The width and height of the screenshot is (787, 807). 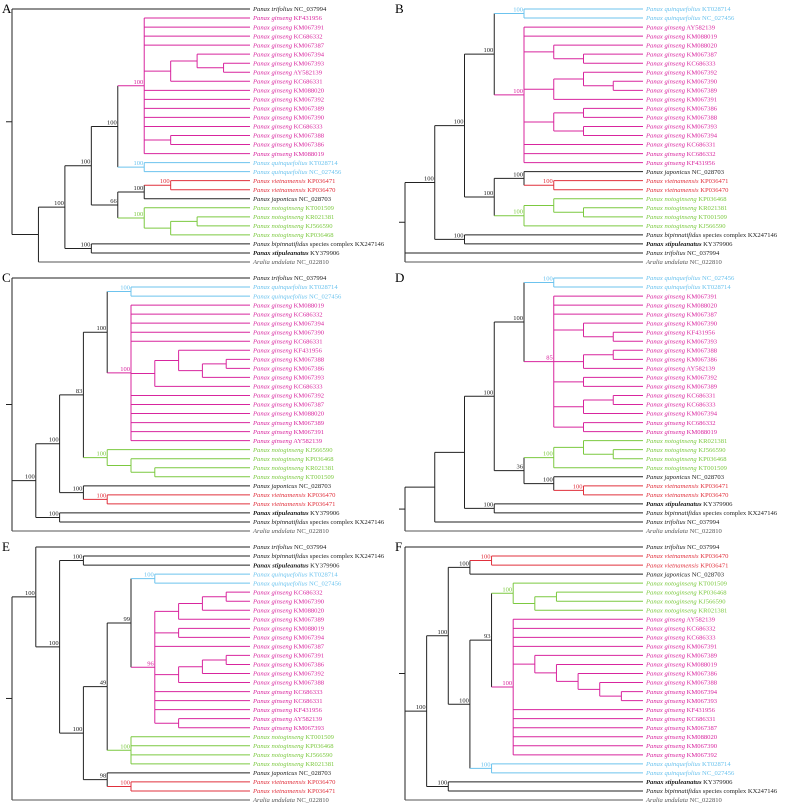 I want to click on accession-number: KM088020, so click(x=701, y=45).